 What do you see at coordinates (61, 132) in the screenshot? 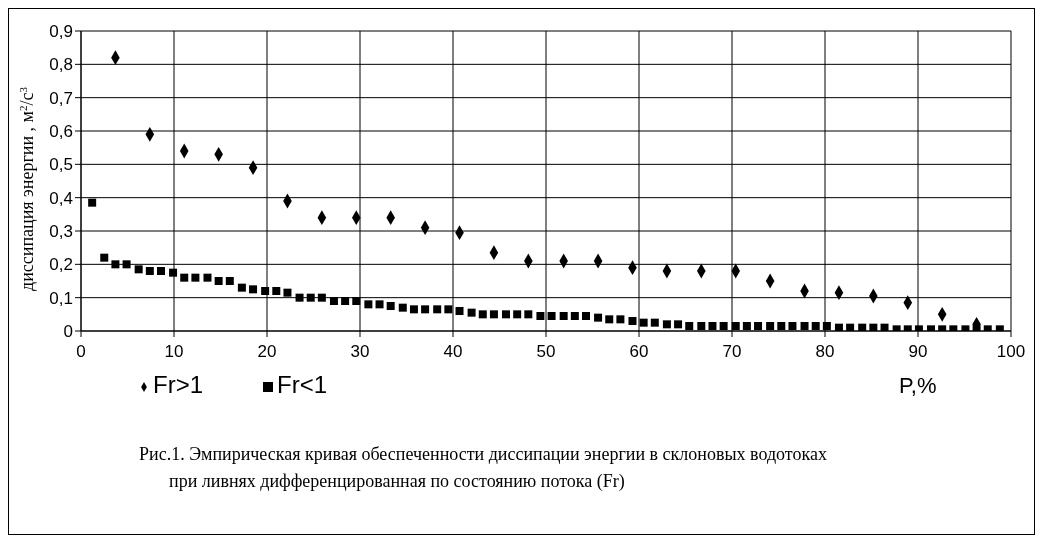
I see `y-tick-label: 0,6` at bounding box center [61, 132].